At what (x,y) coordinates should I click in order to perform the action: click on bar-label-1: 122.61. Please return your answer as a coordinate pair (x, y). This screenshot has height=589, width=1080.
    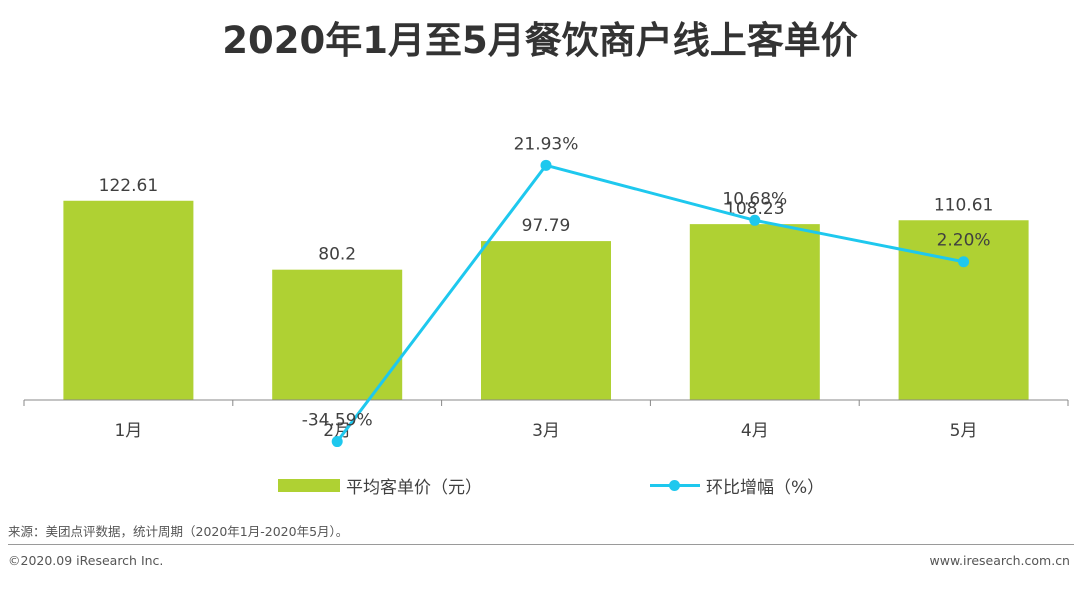
    Looking at the image, I should click on (128, 186).